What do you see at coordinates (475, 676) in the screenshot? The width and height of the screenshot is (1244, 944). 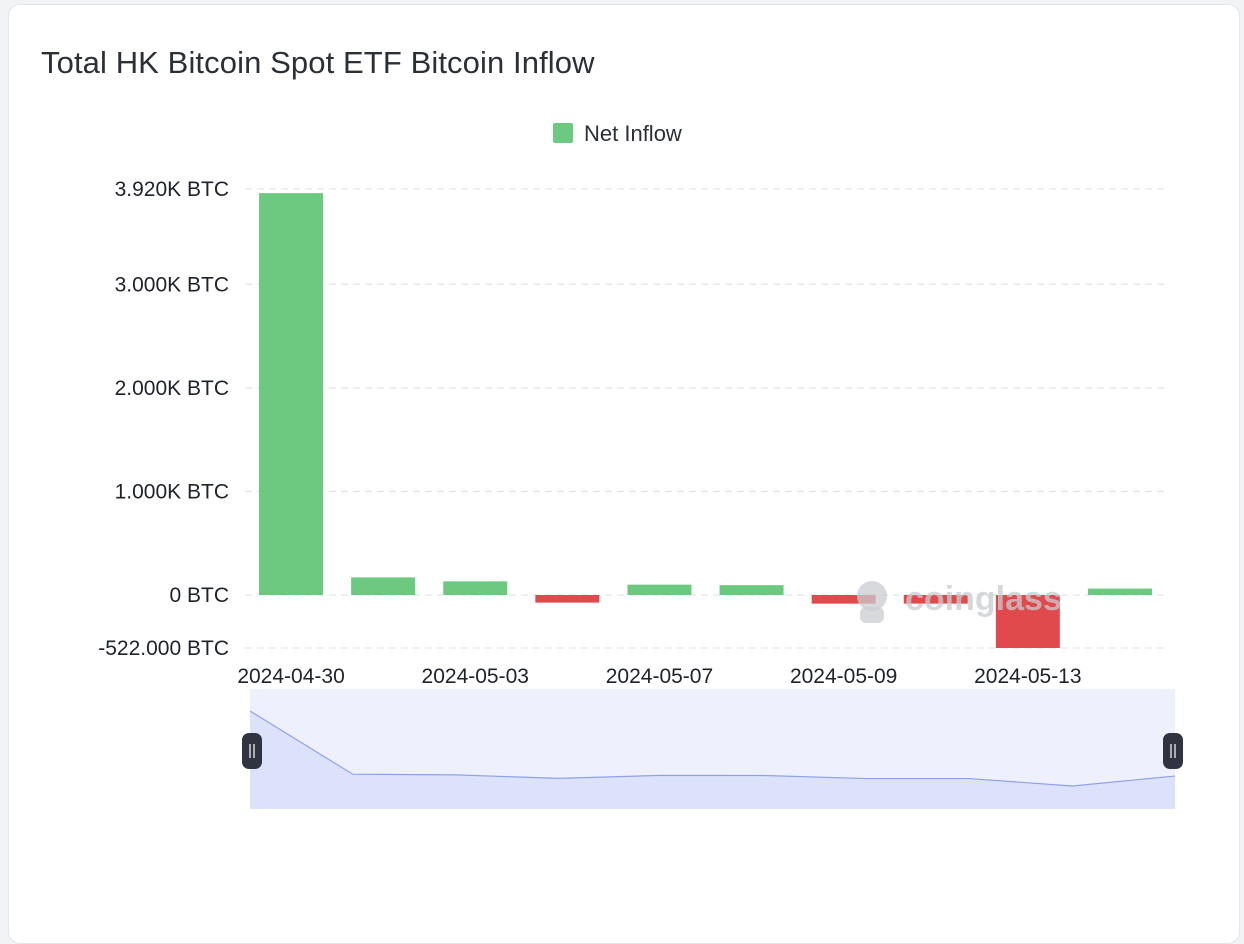 I see `x-tick-label: 2024-05-03` at bounding box center [475, 676].